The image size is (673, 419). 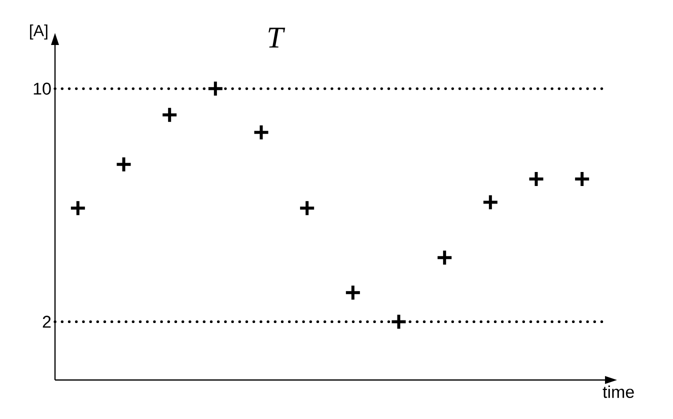 What do you see at coordinates (618, 392) in the screenshot?
I see `x-axis-title: time` at bounding box center [618, 392].